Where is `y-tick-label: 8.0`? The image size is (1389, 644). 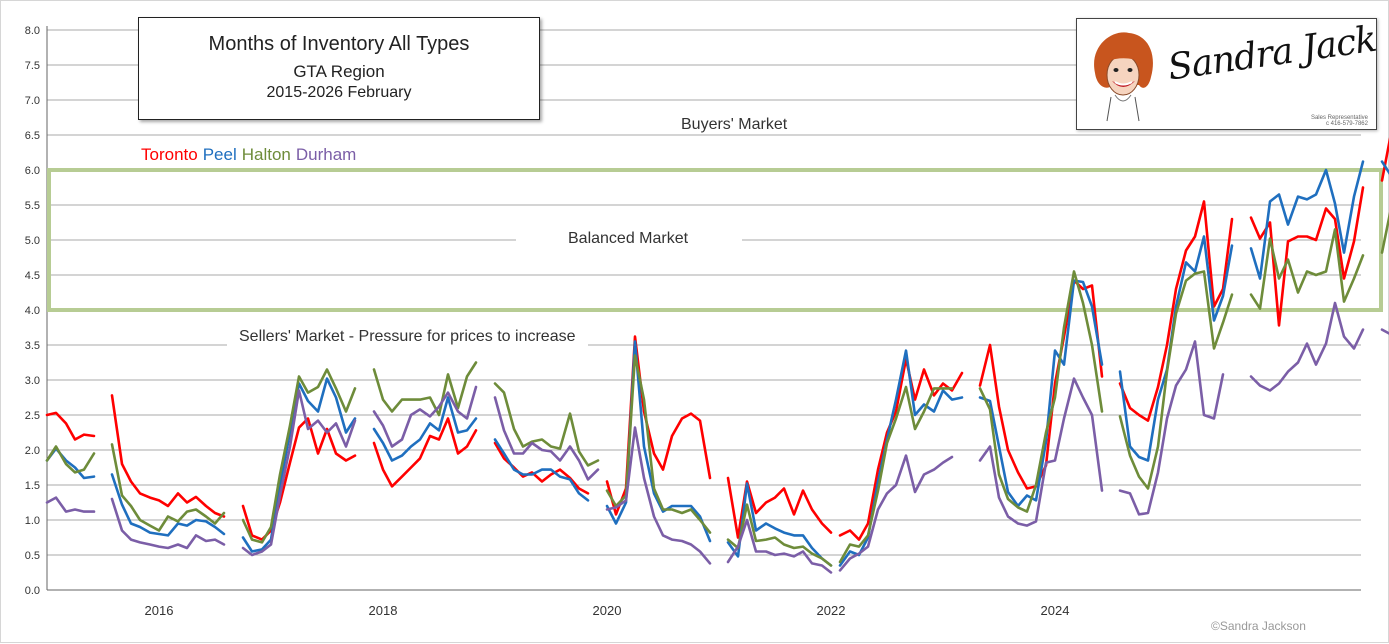 y-tick-label: 8.0 is located at coordinates (32, 31).